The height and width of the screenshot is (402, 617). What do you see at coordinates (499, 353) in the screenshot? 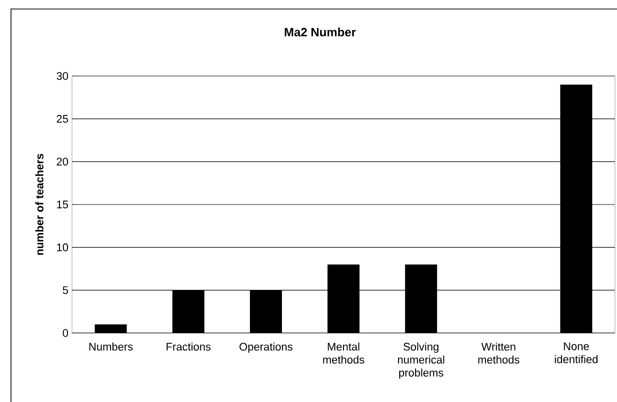
I see `x-tick-label: Written methods` at bounding box center [499, 353].